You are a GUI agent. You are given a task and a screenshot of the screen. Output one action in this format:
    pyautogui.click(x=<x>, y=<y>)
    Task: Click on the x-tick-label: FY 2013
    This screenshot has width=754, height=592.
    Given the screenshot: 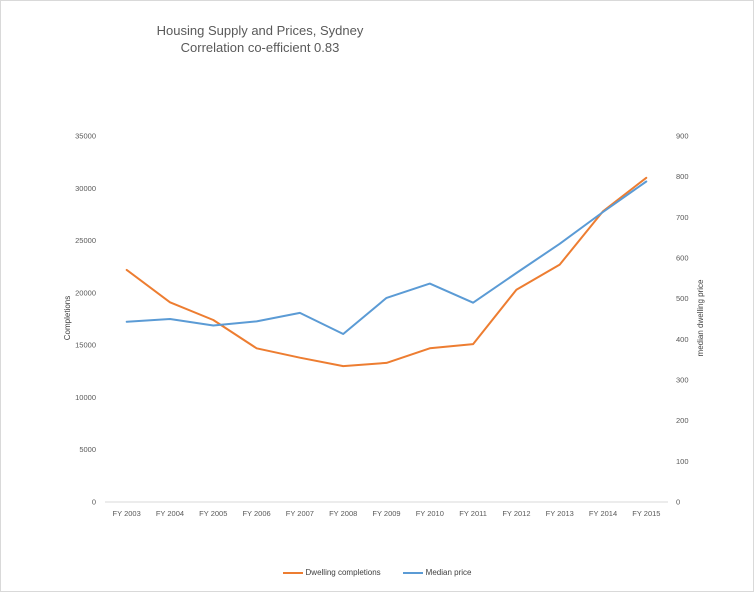 What is the action you would take?
    pyautogui.click(x=560, y=513)
    